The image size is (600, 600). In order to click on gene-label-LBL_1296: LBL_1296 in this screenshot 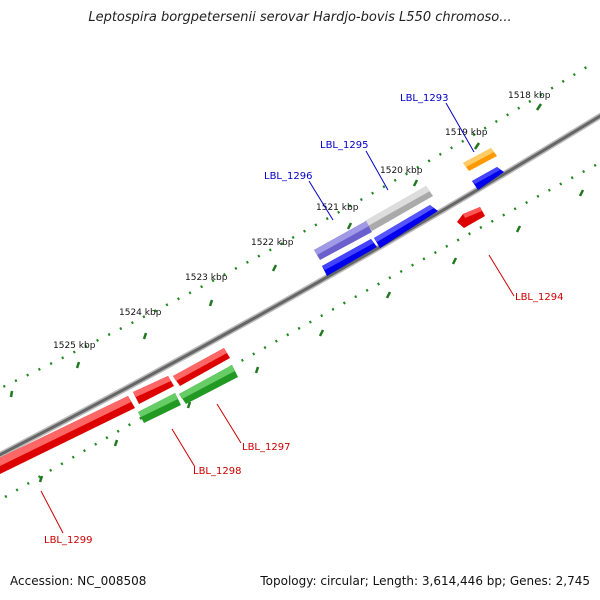, I will do `click(288, 176)`.